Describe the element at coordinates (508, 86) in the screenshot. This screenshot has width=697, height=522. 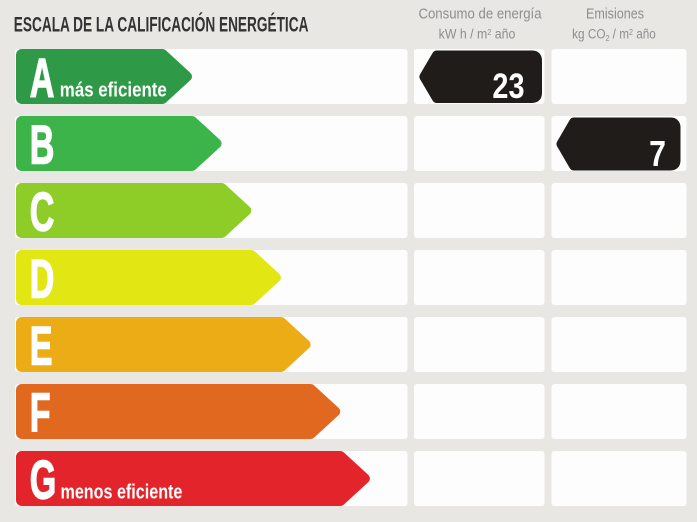
I see `svg-text: 23` at that location.